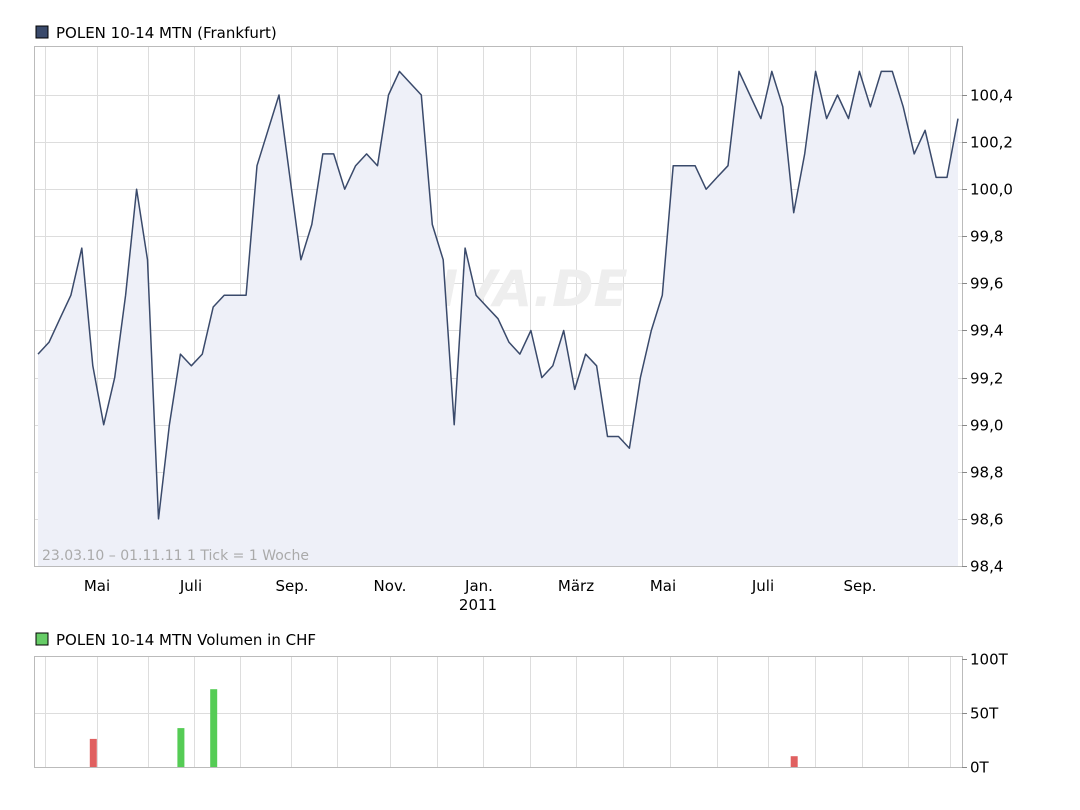 The image size is (1080, 810). What do you see at coordinates (443, 728) in the screenshot?
I see `volume-bars` at bounding box center [443, 728].